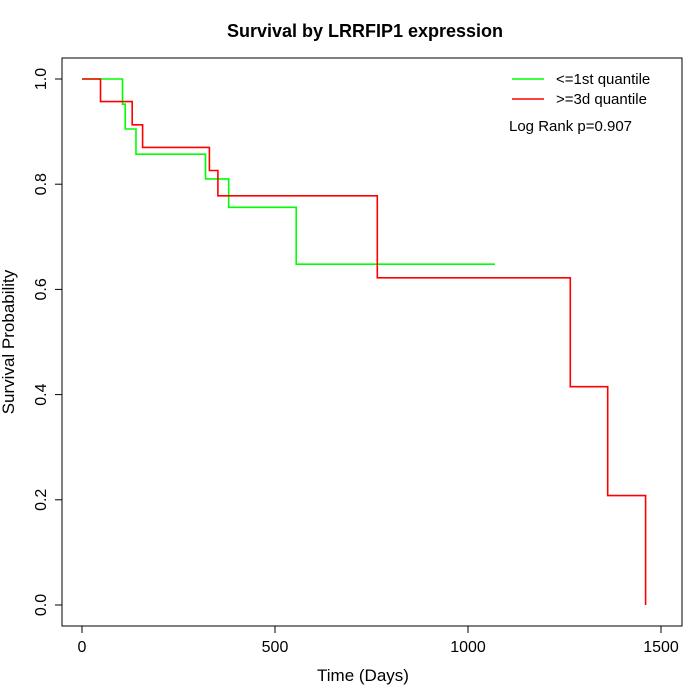 The height and width of the screenshot is (700, 700). What do you see at coordinates (601, 99) in the screenshot?
I see `legend-label-1: >=3d quantile` at bounding box center [601, 99].